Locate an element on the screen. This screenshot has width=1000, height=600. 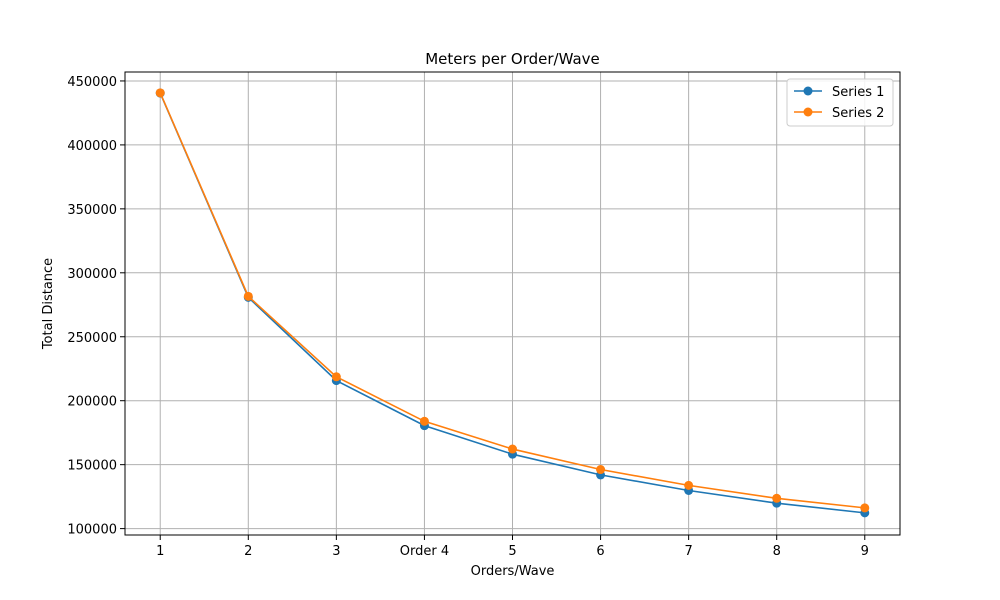
y-tick-label: 250000 is located at coordinates (92, 338).